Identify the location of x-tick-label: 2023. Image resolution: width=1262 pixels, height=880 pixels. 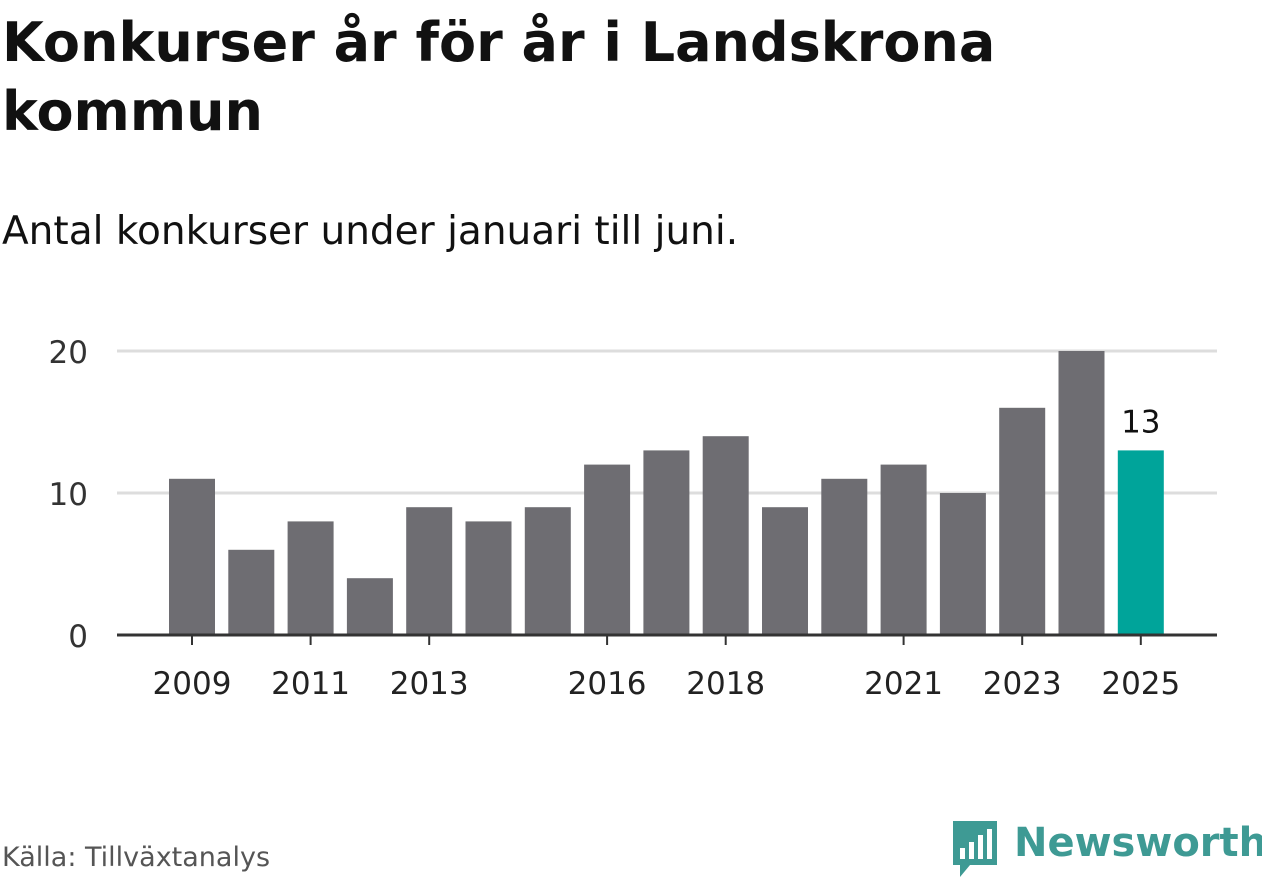
(1022, 684).